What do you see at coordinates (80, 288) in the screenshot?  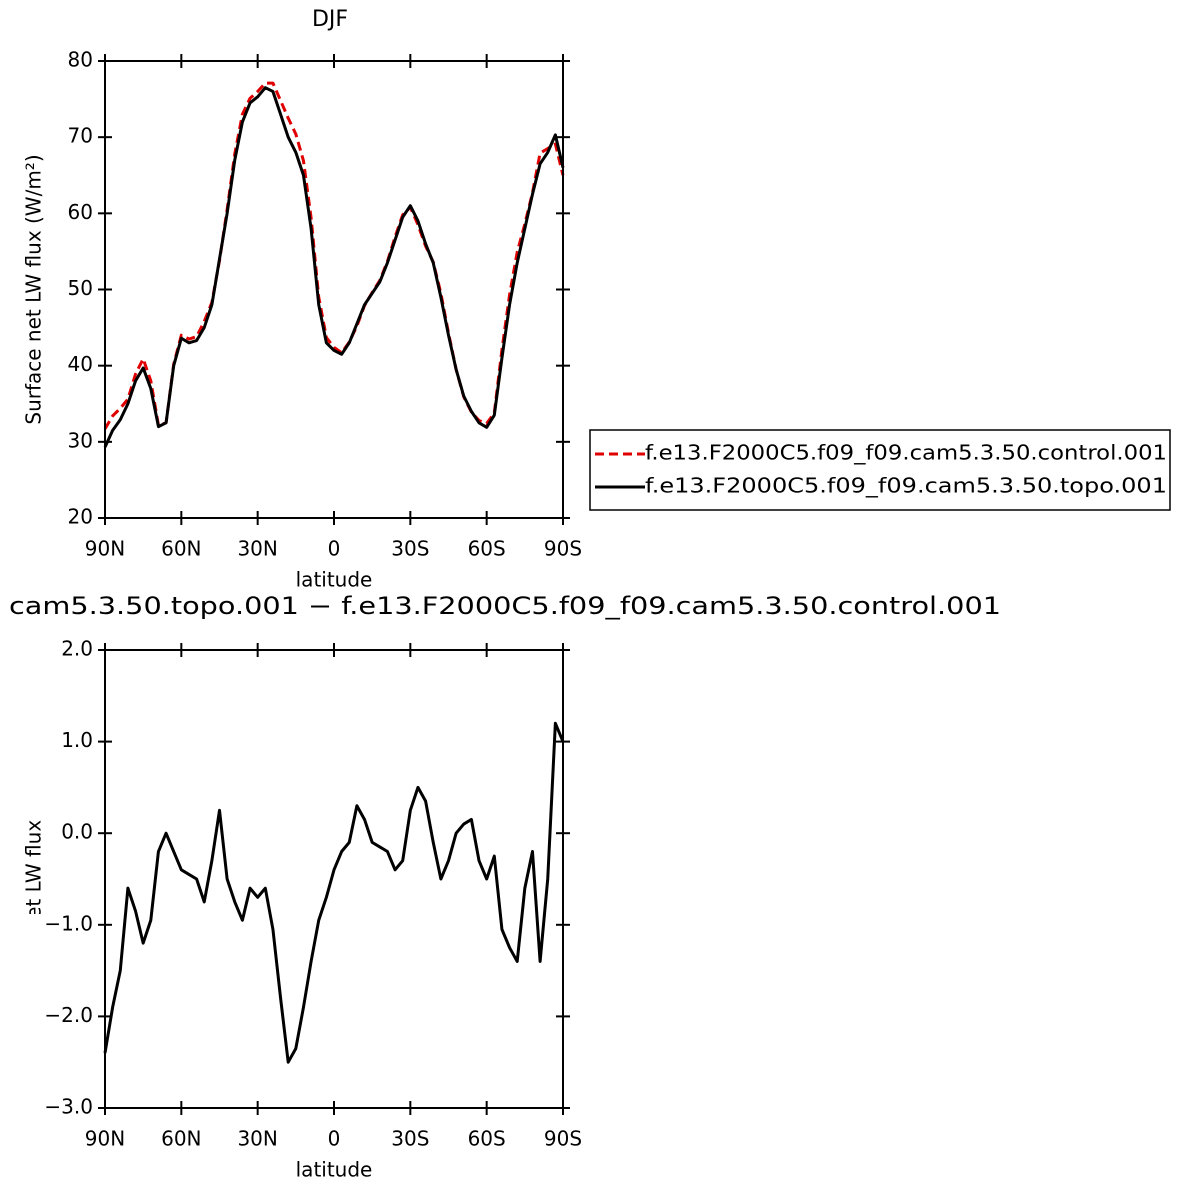 I see `y-tick-label: 50` at bounding box center [80, 288].